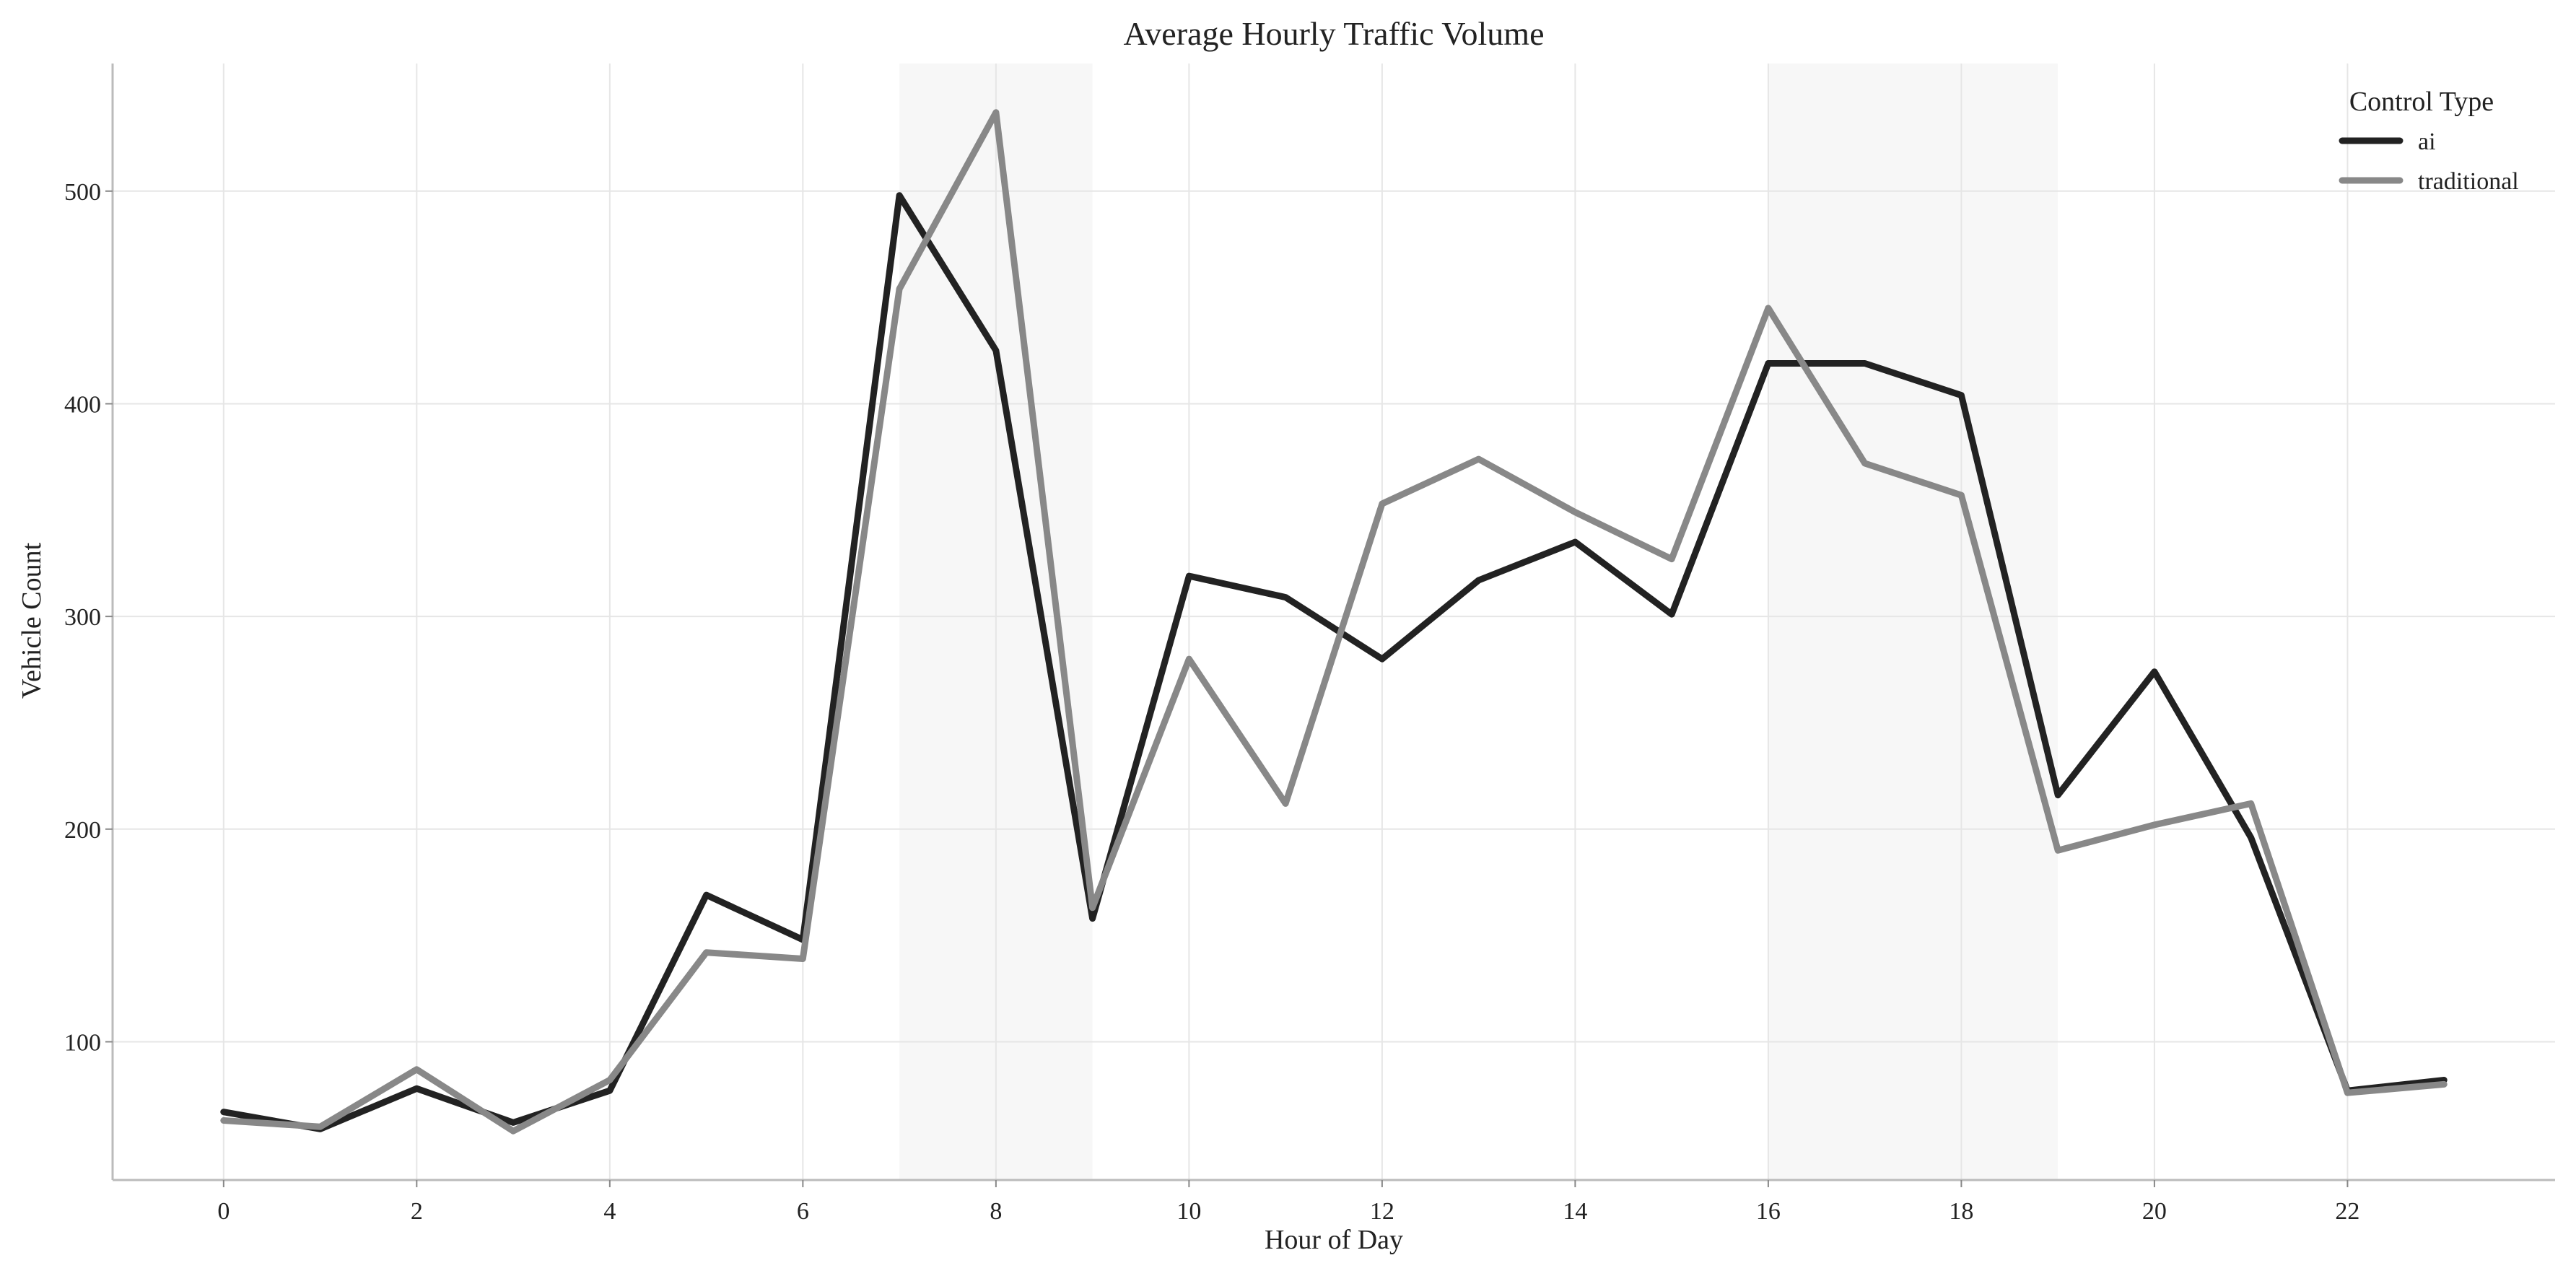 This screenshot has height=1276, width=2576. Describe the element at coordinates (82, 617) in the screenshot. I see `y-tick-label: 300` at that location.